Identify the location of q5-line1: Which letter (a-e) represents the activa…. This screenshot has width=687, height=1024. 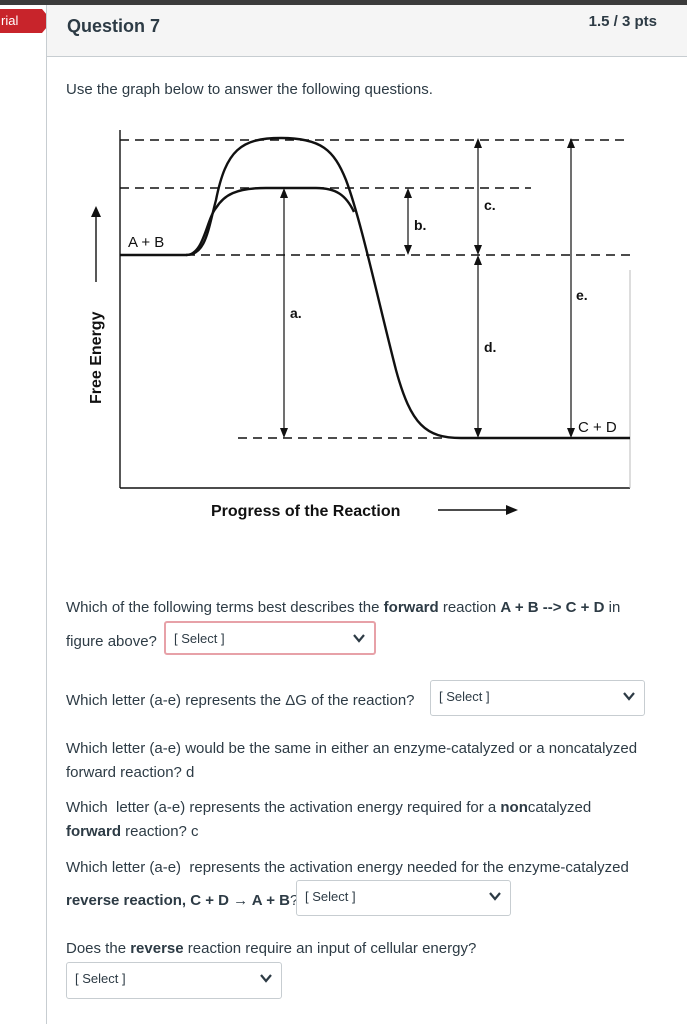
(347, 867).